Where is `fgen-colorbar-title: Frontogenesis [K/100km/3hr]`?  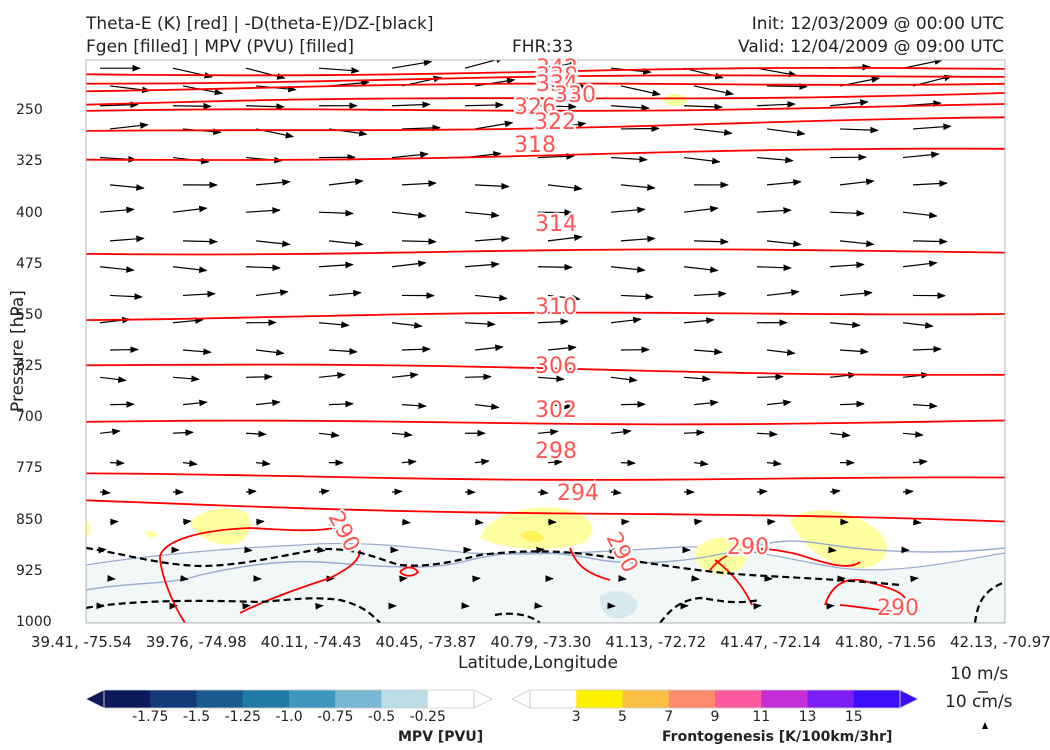 fgen-colorbar-title: Frontogenesis [K/100km/3hr] is located at coordinates (777, 737).